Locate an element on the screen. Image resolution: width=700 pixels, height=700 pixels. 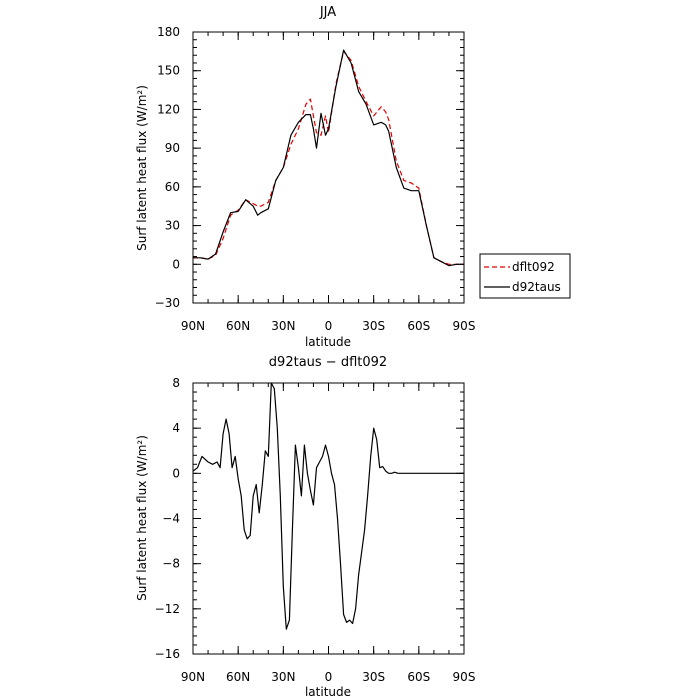
y-tick-label: −30 is located at coordinates (167, 303).